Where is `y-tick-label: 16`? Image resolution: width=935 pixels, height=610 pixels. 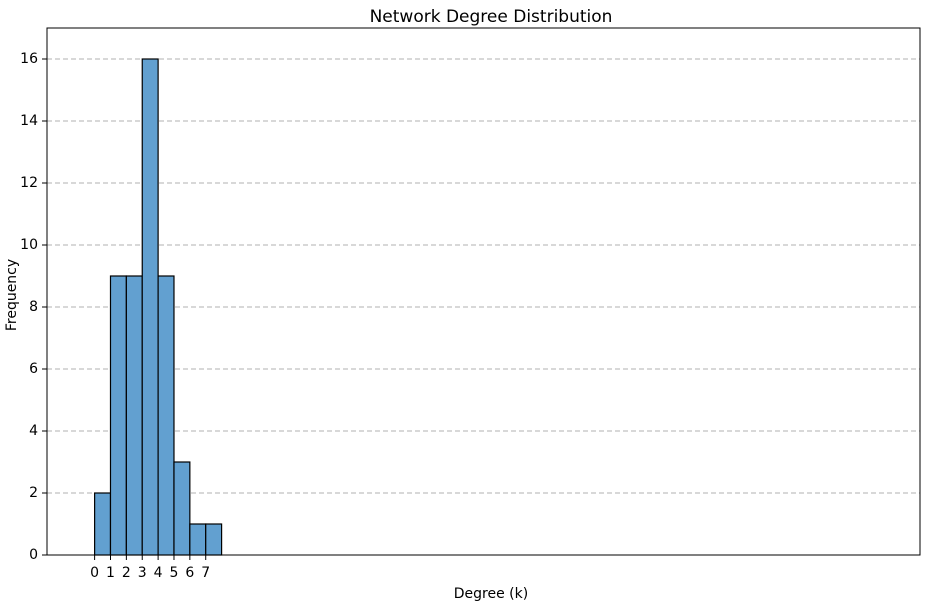 y-tick-label: 16 is located at coordinates (29, 59).